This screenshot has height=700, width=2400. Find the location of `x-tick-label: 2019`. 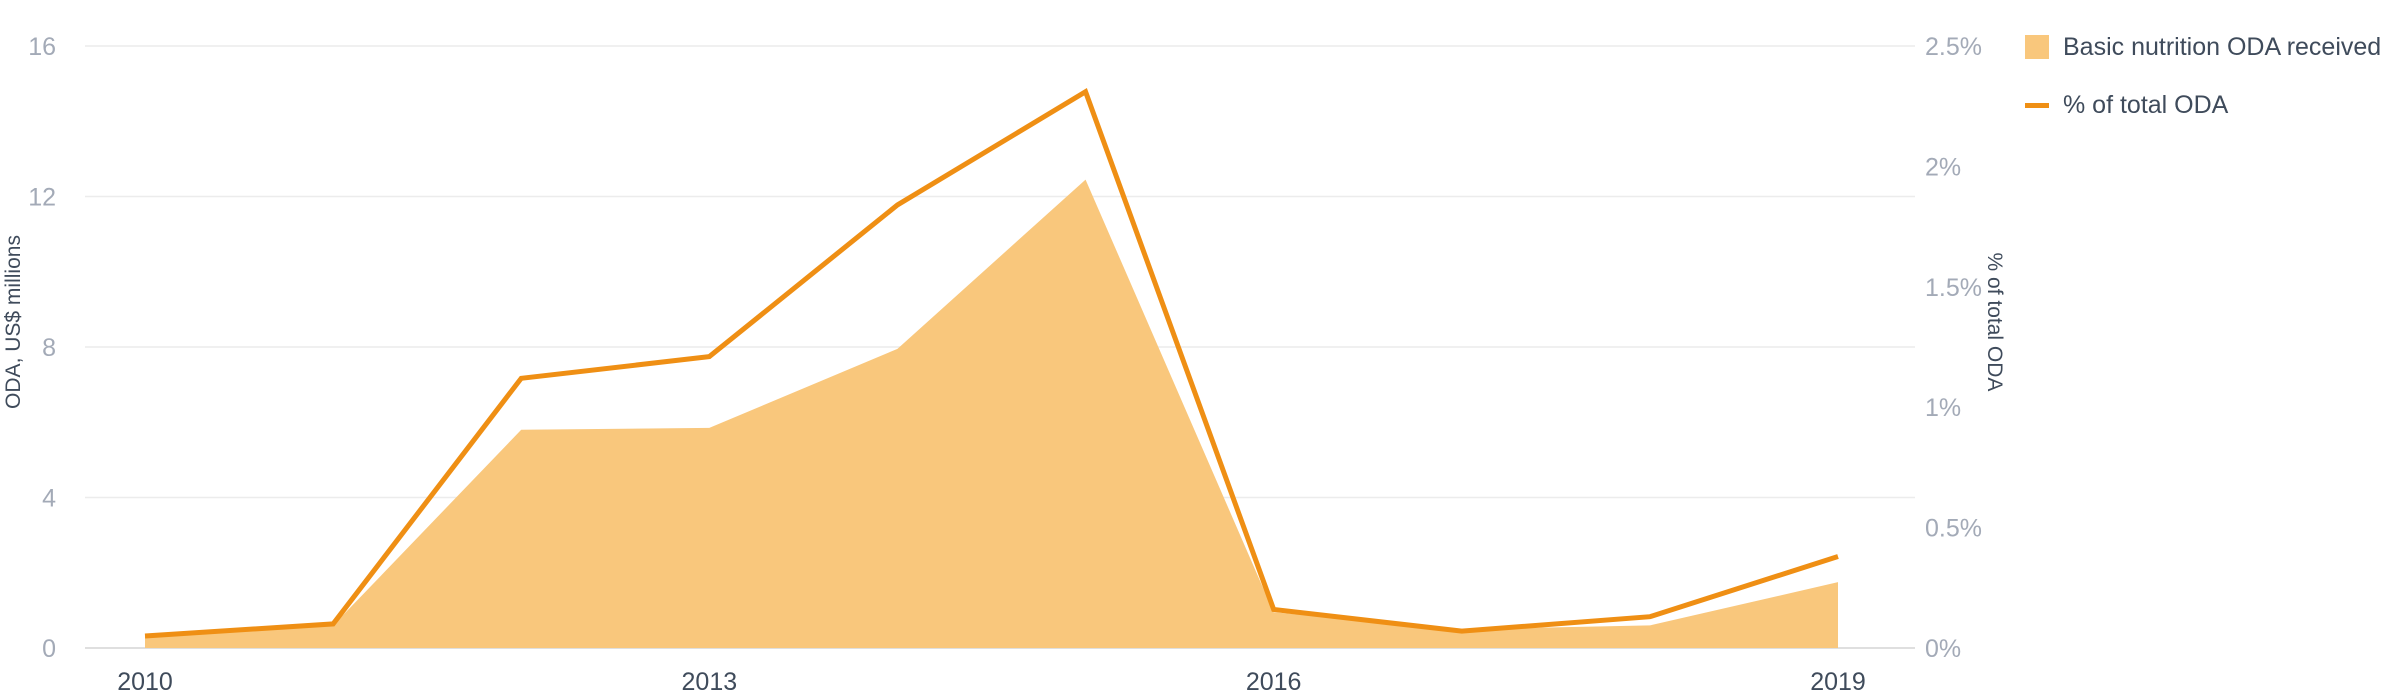

x-tick-label: 2019 is located at coordinates (1838, 682).